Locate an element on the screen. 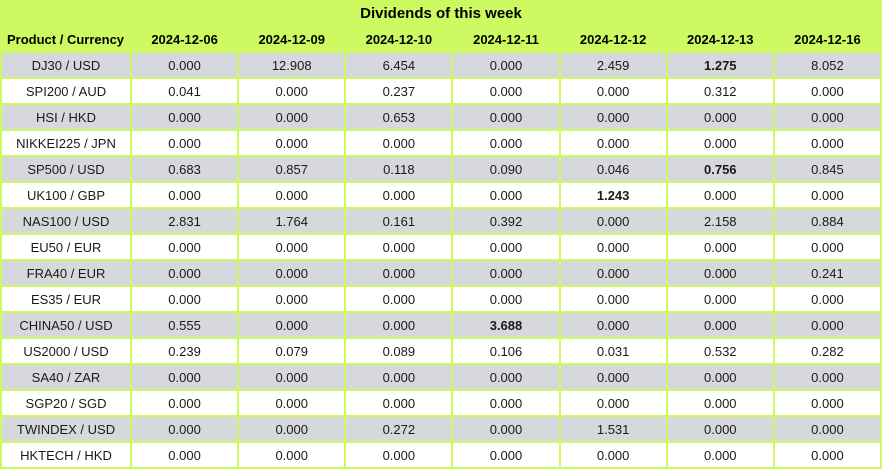 This screenshot has width=882, height=469. column-header-date: 2024-12-13 is located at coordinates (720, 39).